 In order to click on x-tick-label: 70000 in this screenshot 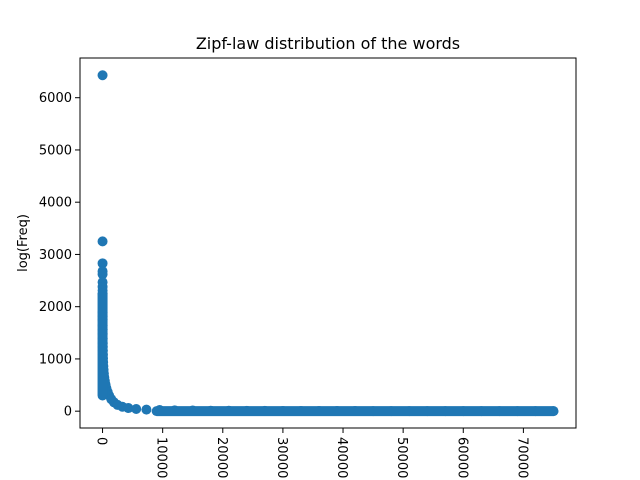, I will do `click(521, 457)`.